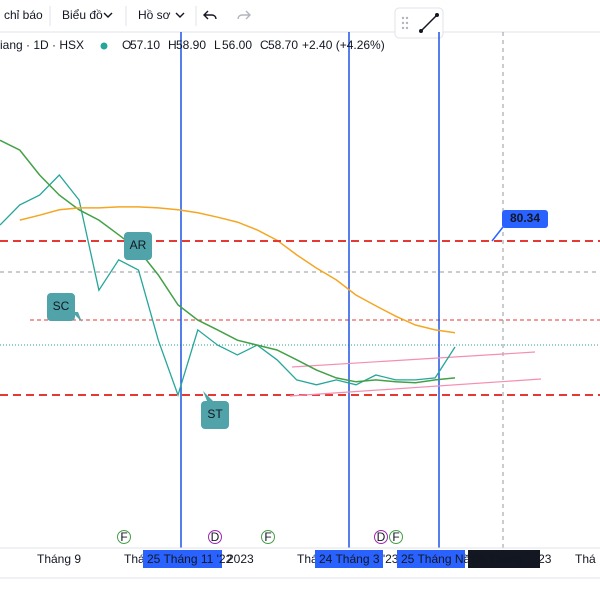 The height and width of the screenshot is (600, 600). What do you see at coordinates (429, 23) in the screenshot?
I see `trend-tool` at bounding box center [429, 23].